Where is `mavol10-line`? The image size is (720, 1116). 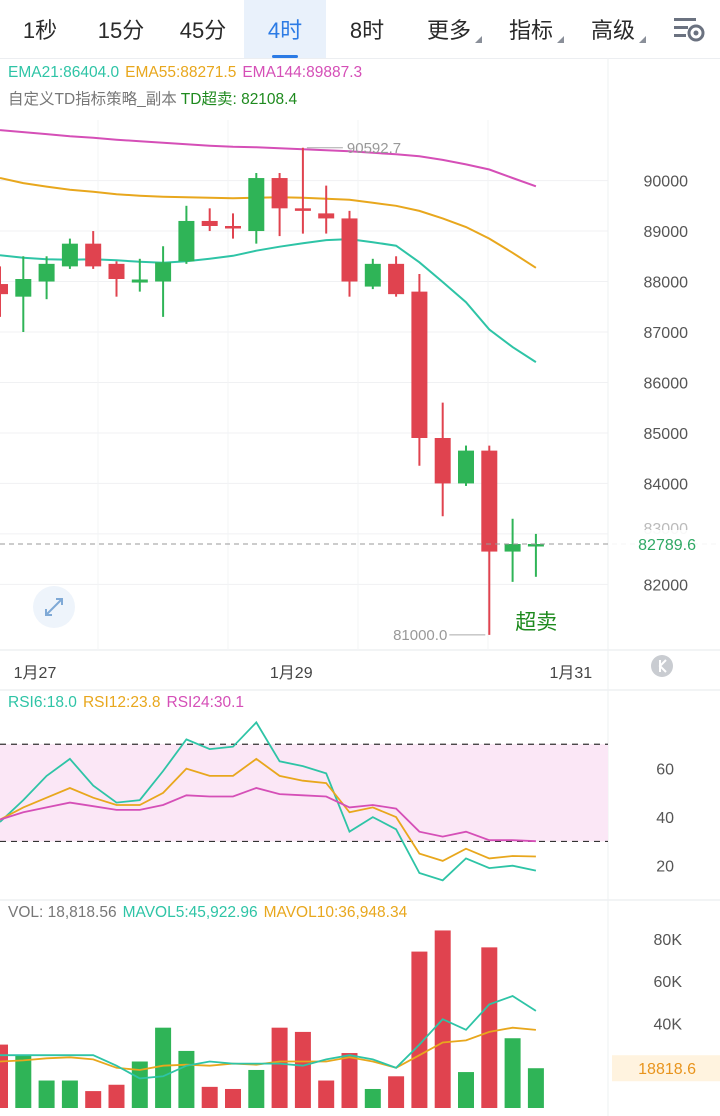 mavol10-line is located at coordinates (268, 1048).